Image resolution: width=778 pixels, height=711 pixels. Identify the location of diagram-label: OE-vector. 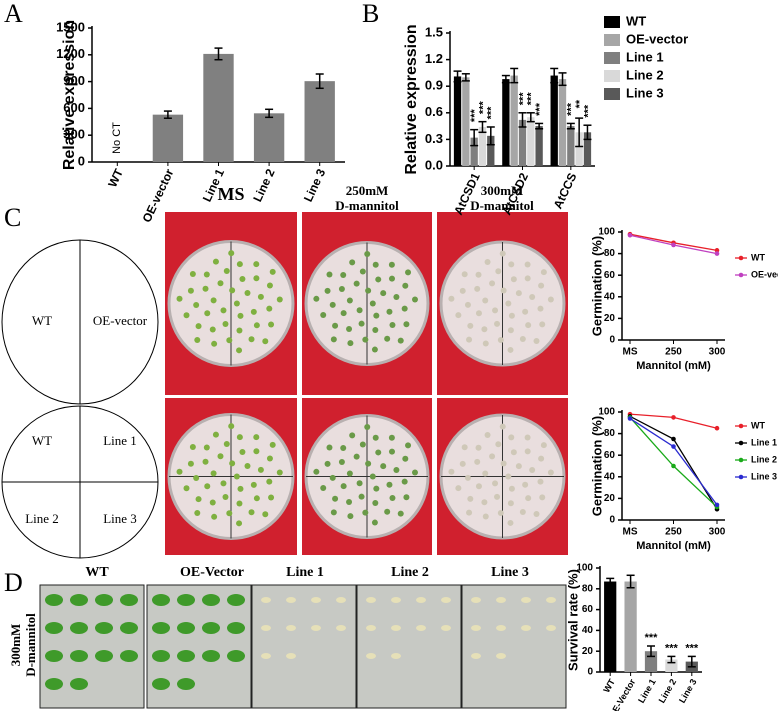
(120, 320).